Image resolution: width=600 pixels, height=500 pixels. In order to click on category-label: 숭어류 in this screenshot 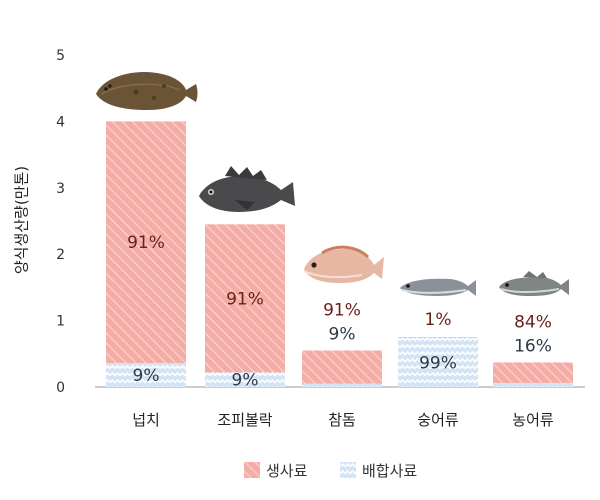, I will do `click(438, 420)`.